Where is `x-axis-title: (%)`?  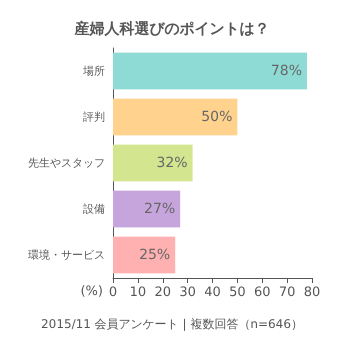
x-axis-title: (%) is located at coordinates (91, 291).